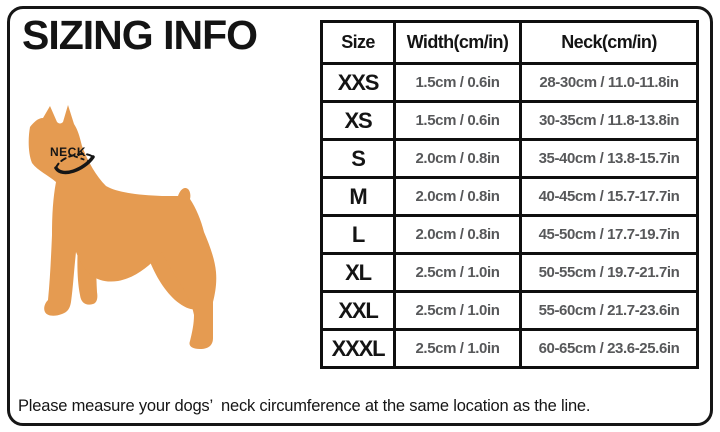  Describe the element at coordinates (609, 310) in the screenshot. I see `neck-value: 55-60cm / 21.7-23.6in` at that location.